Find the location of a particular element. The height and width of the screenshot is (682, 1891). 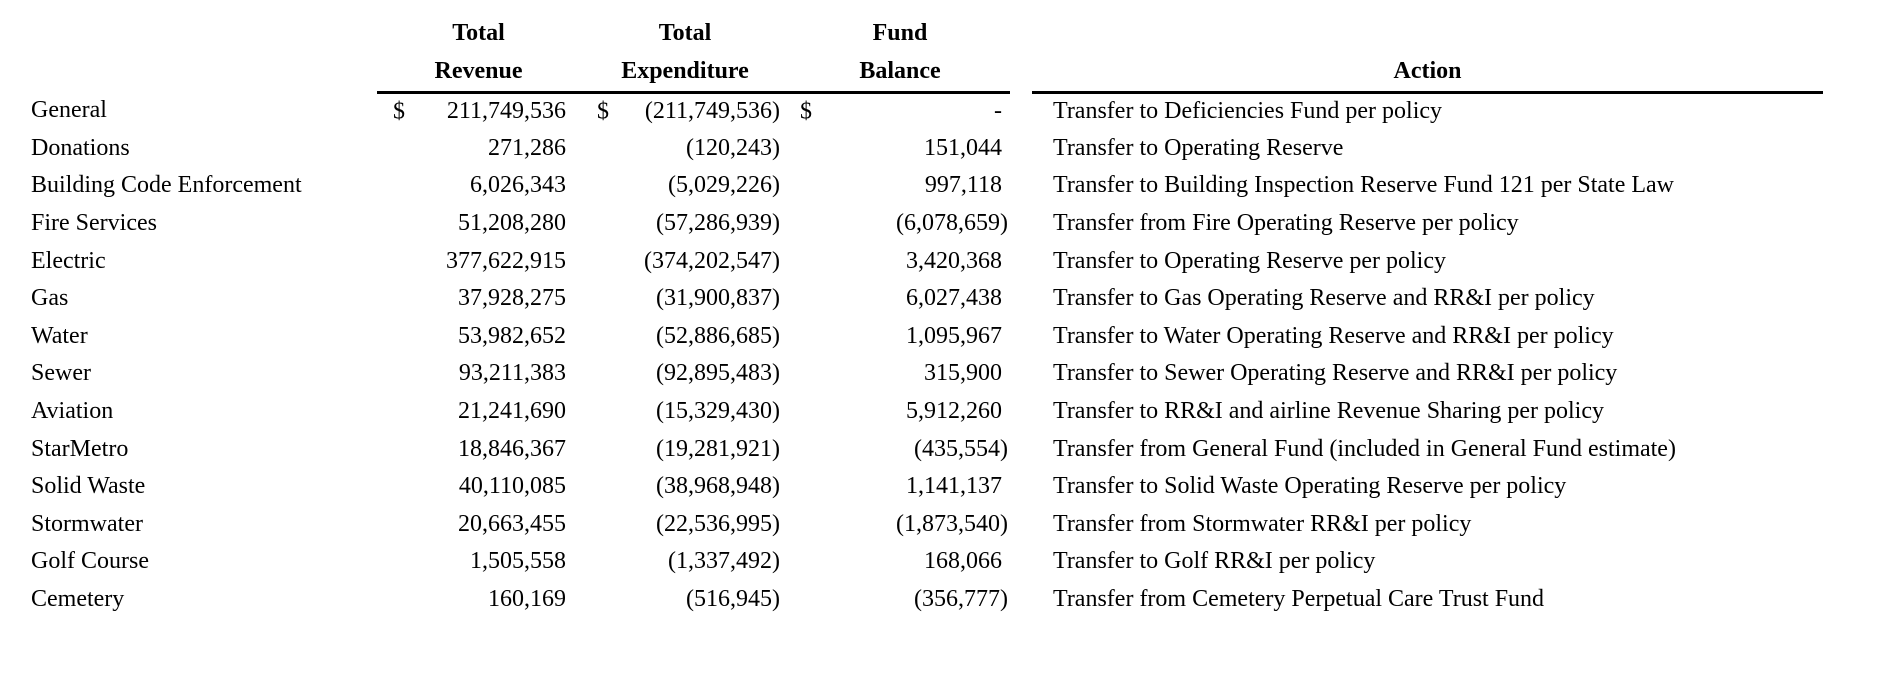

expenditure-cell: (31,900,837) is located at coordinates (718, 298).